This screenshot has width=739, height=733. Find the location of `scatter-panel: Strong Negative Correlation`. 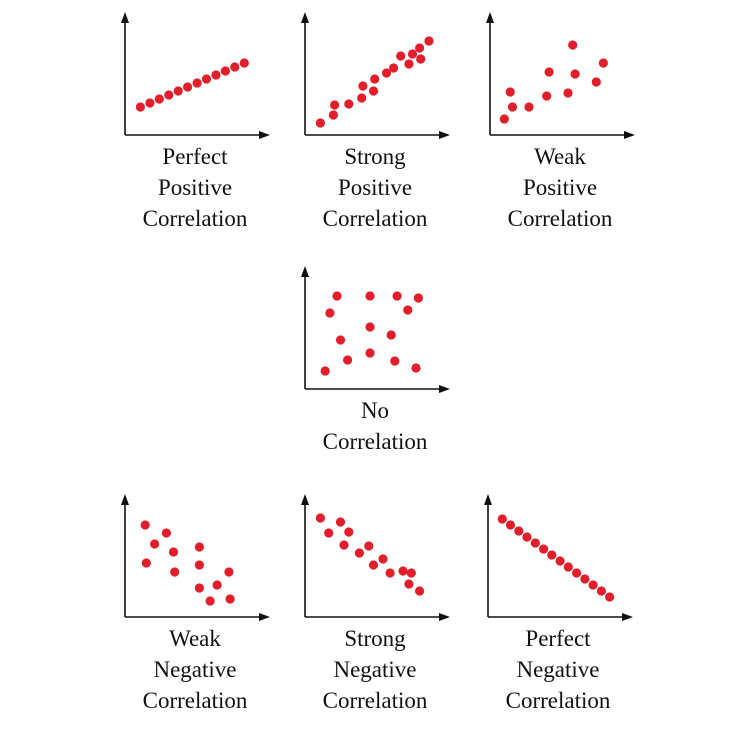

scatter-panel: Strong Negative Correlation is located at coordinates (375, 609).